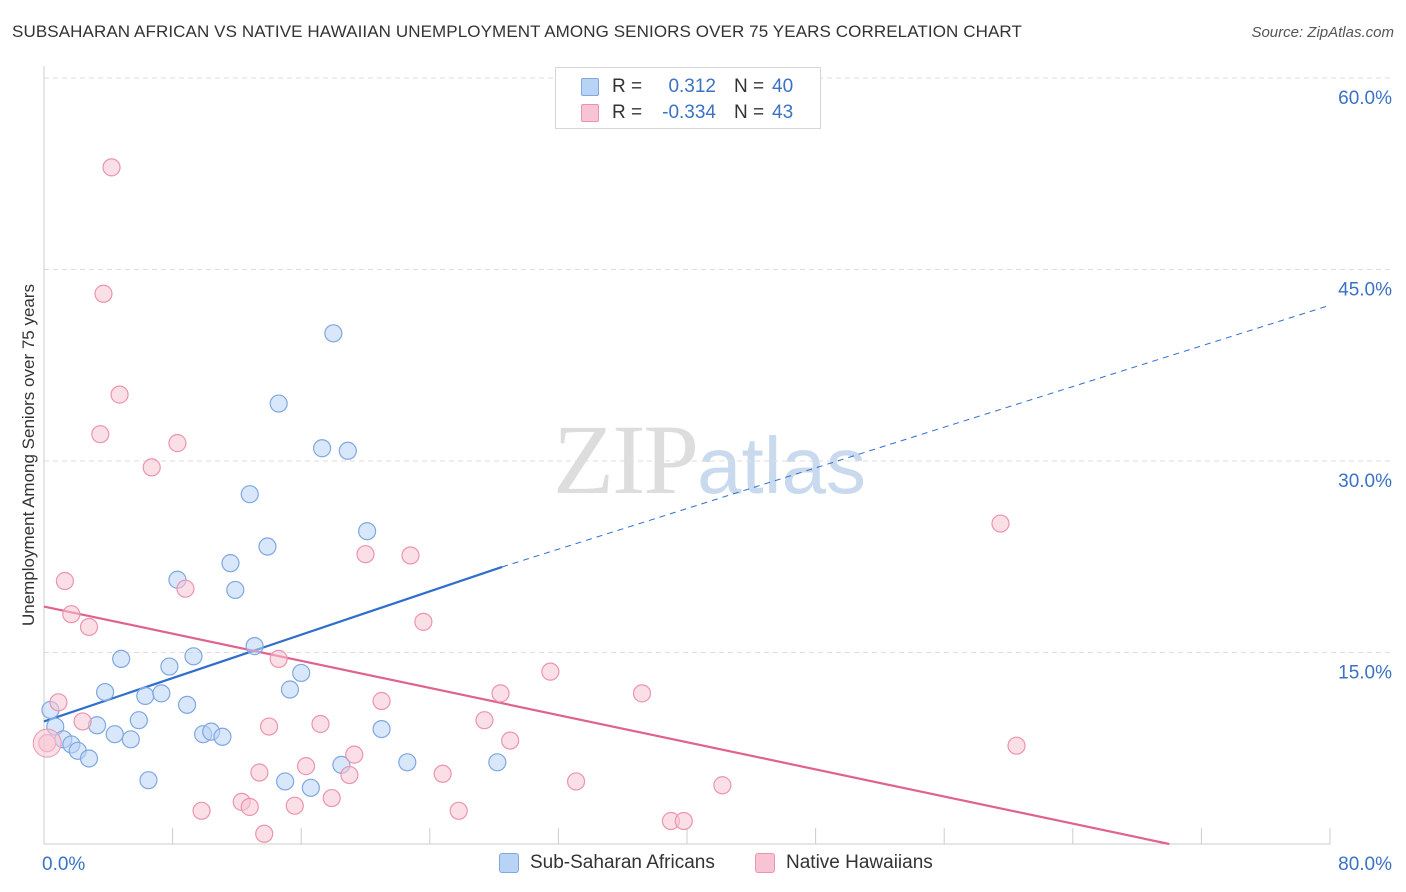 The height and width of the screenshot is (892, 1406). Describe the element at coordinates (689, 112) in the screenshot. I see `r-value: -0.334` at that location.